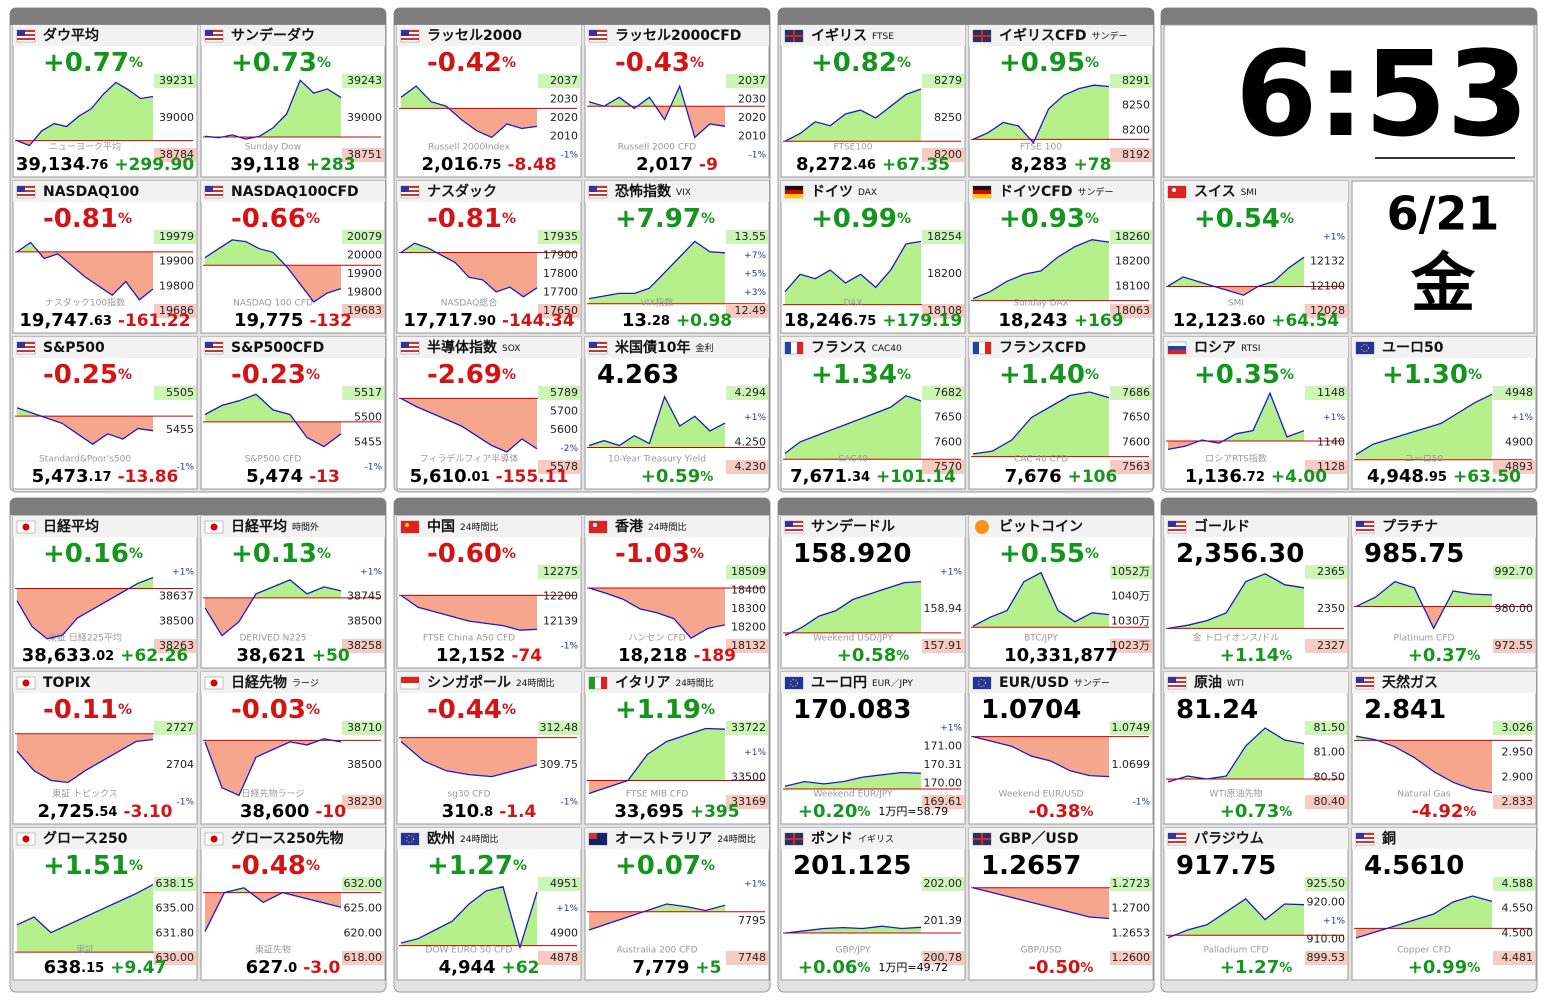 This screenshot has height=1000, width=1549. I want to click on bottom-line: +0.58%, so click(873, 655).